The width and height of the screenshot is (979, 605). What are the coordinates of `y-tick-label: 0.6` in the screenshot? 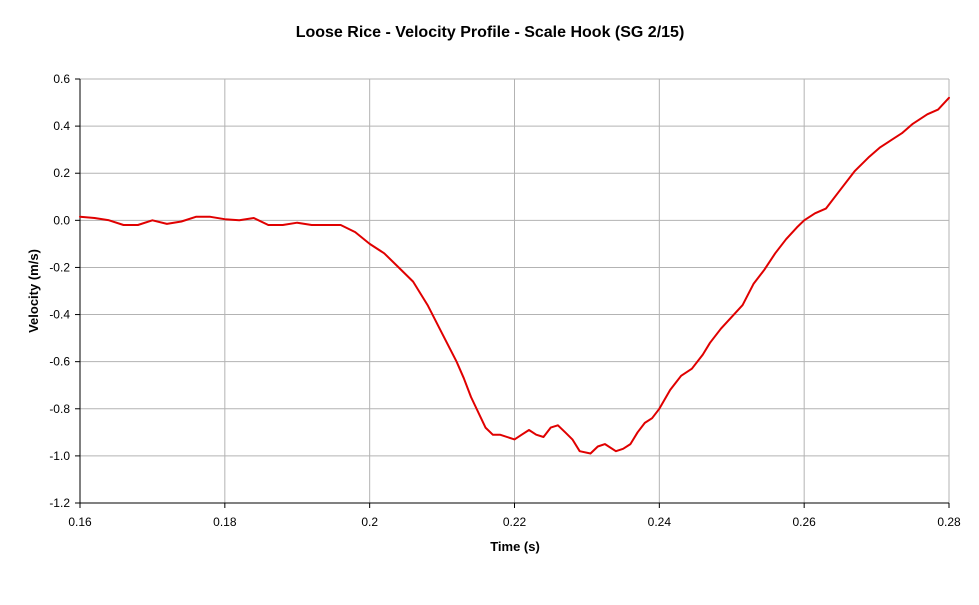 It's located at (61, 79).